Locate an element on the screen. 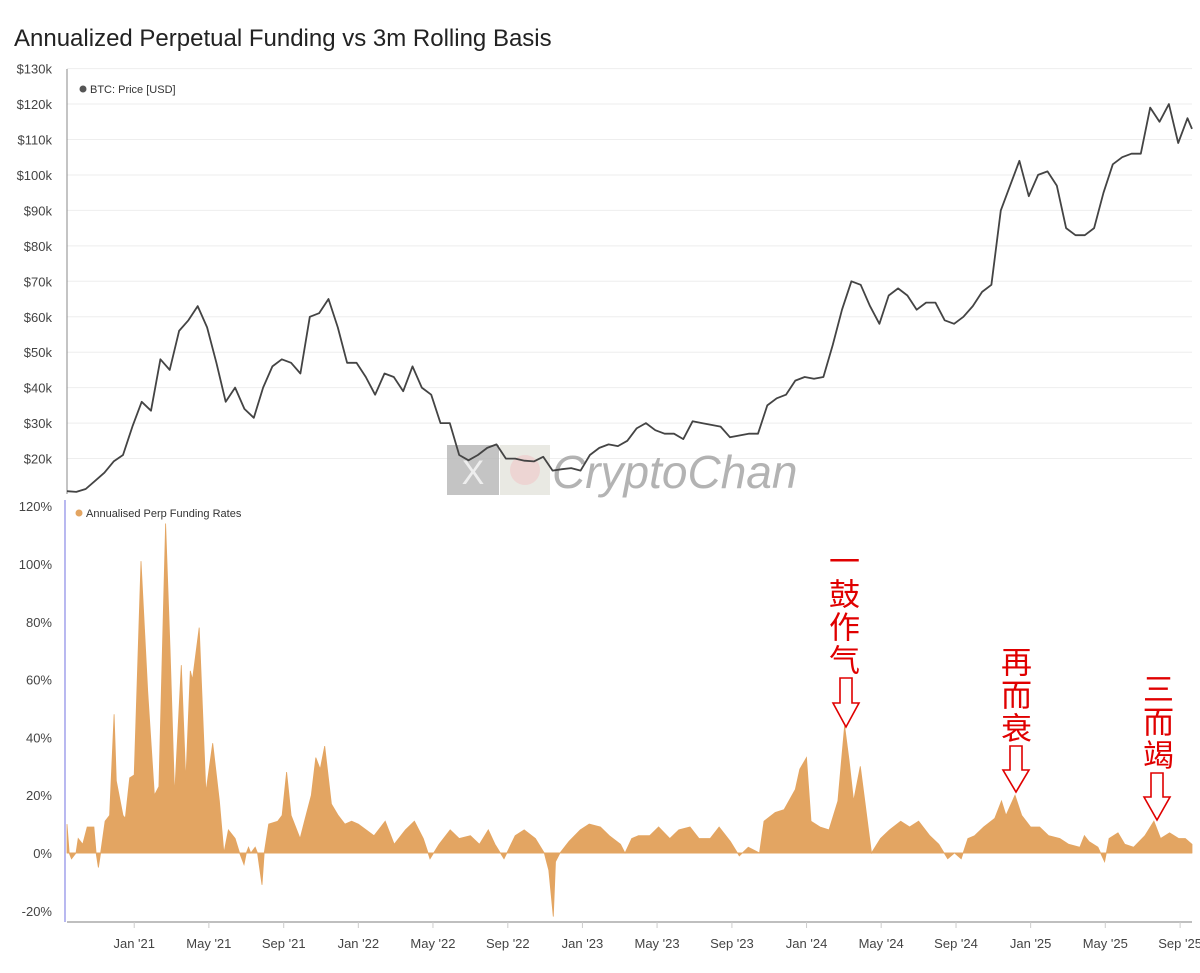  annotation-1-label: 一鼓作气 is located at coordinates (841, 611).